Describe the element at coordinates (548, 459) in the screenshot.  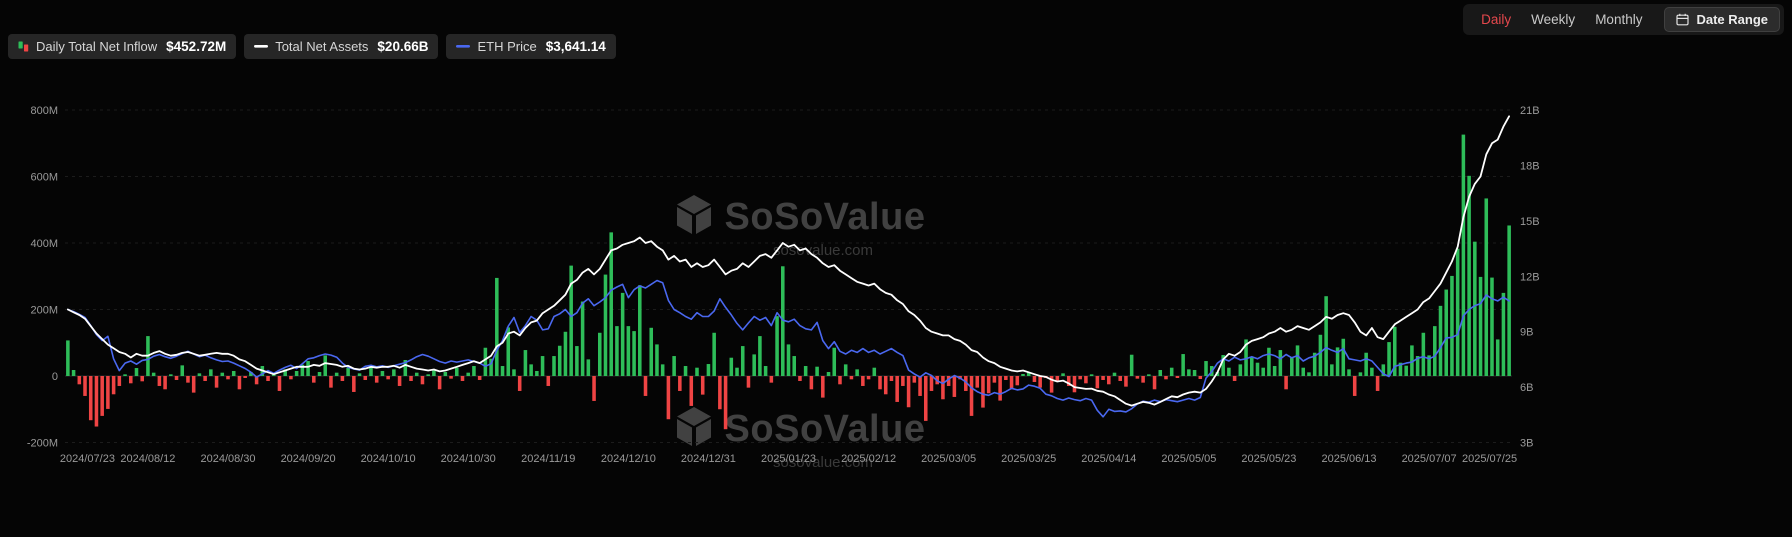
I see `svg-text: 2024/11/19` at that location.